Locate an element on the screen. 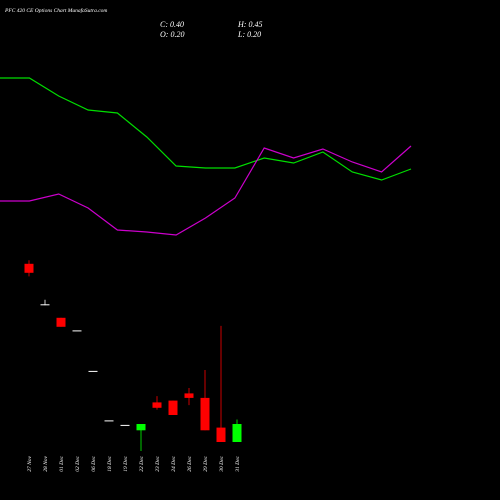 Image resolution: width=500 pixels, height=500 pixels. low-label: L: 0.20 is located at coordinates (249, 34).